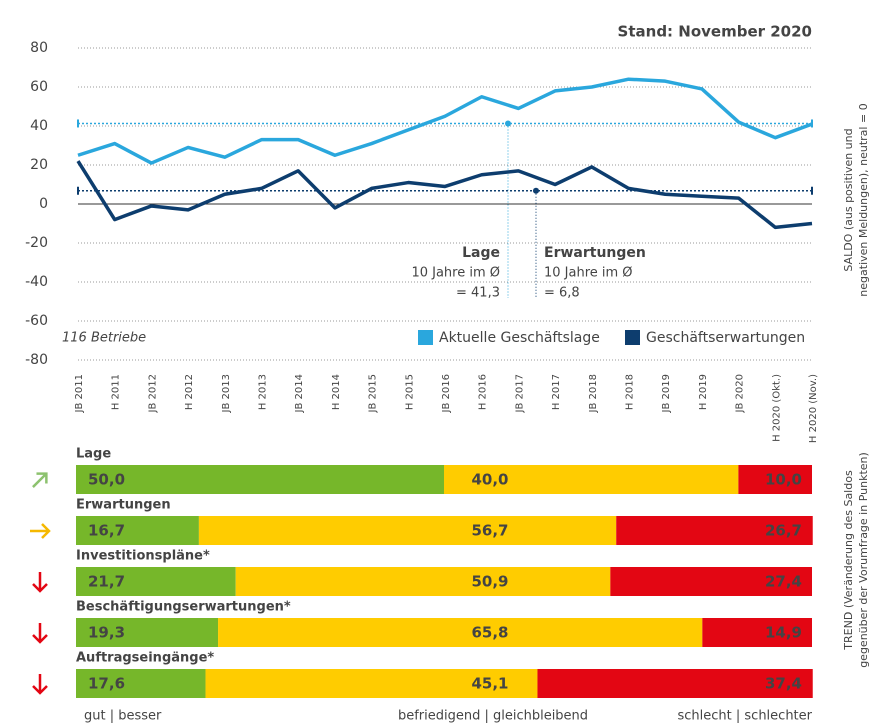 Image resolution: width=885 pixels, height=724 pixels. Describe the element at coordinates (519, 338) in the screenshot. I see `legend-label: Aktuelle Geschäftslage` at that location.